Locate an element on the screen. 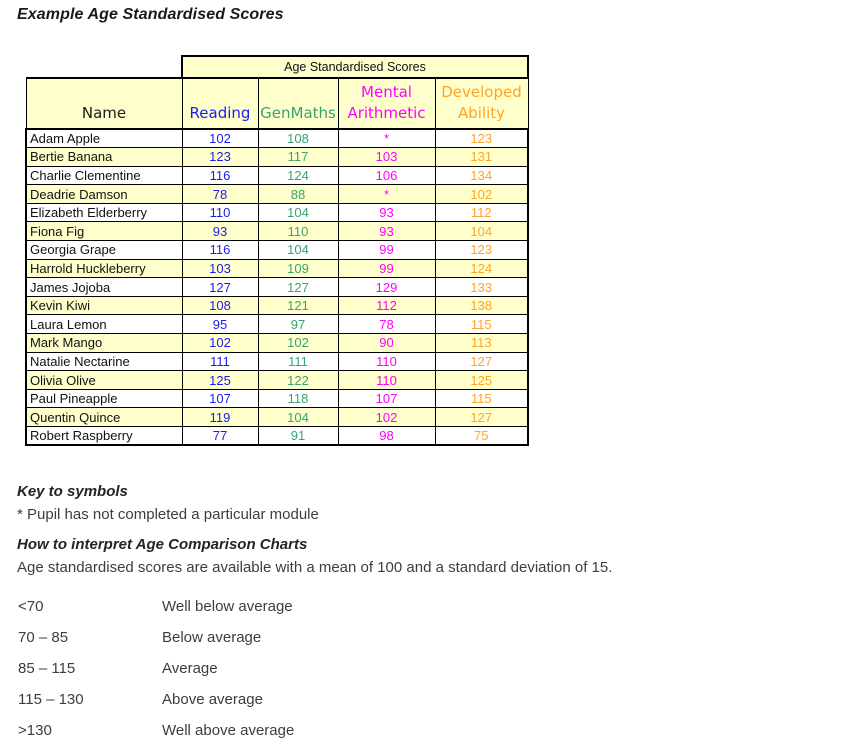 The image size is (859, 746). page-title: Example Age Standardised Scores is located at coordinates (150, 14).